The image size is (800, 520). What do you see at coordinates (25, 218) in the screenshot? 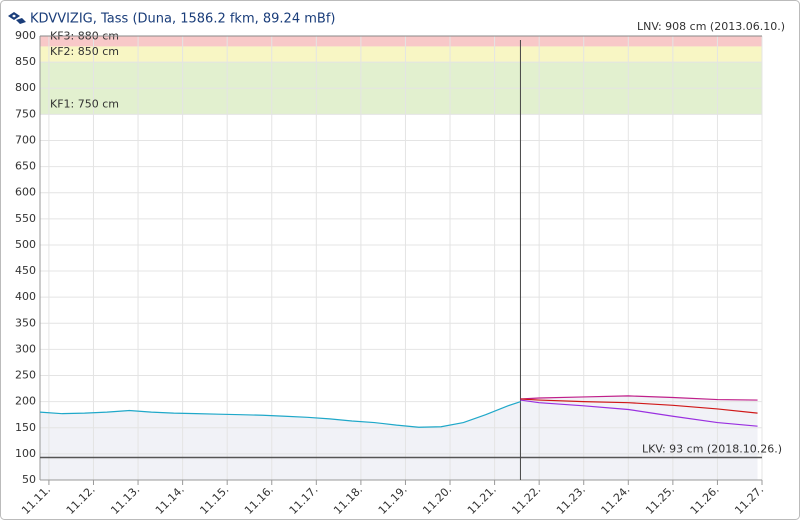
I see `y-tick-label: 550` at bounding box center [25, 218].